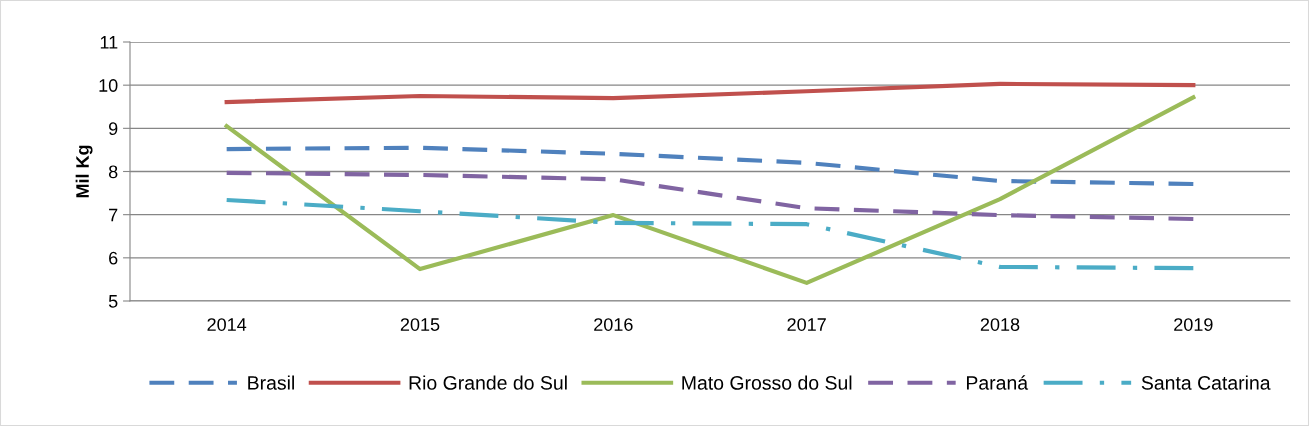 The height and width of the screenshot is (426, 1309). What do you see at coordinates (1193, 324) in the screenshot?
I see `x-tick-label: 2019` at bounding box center [1193, 324].